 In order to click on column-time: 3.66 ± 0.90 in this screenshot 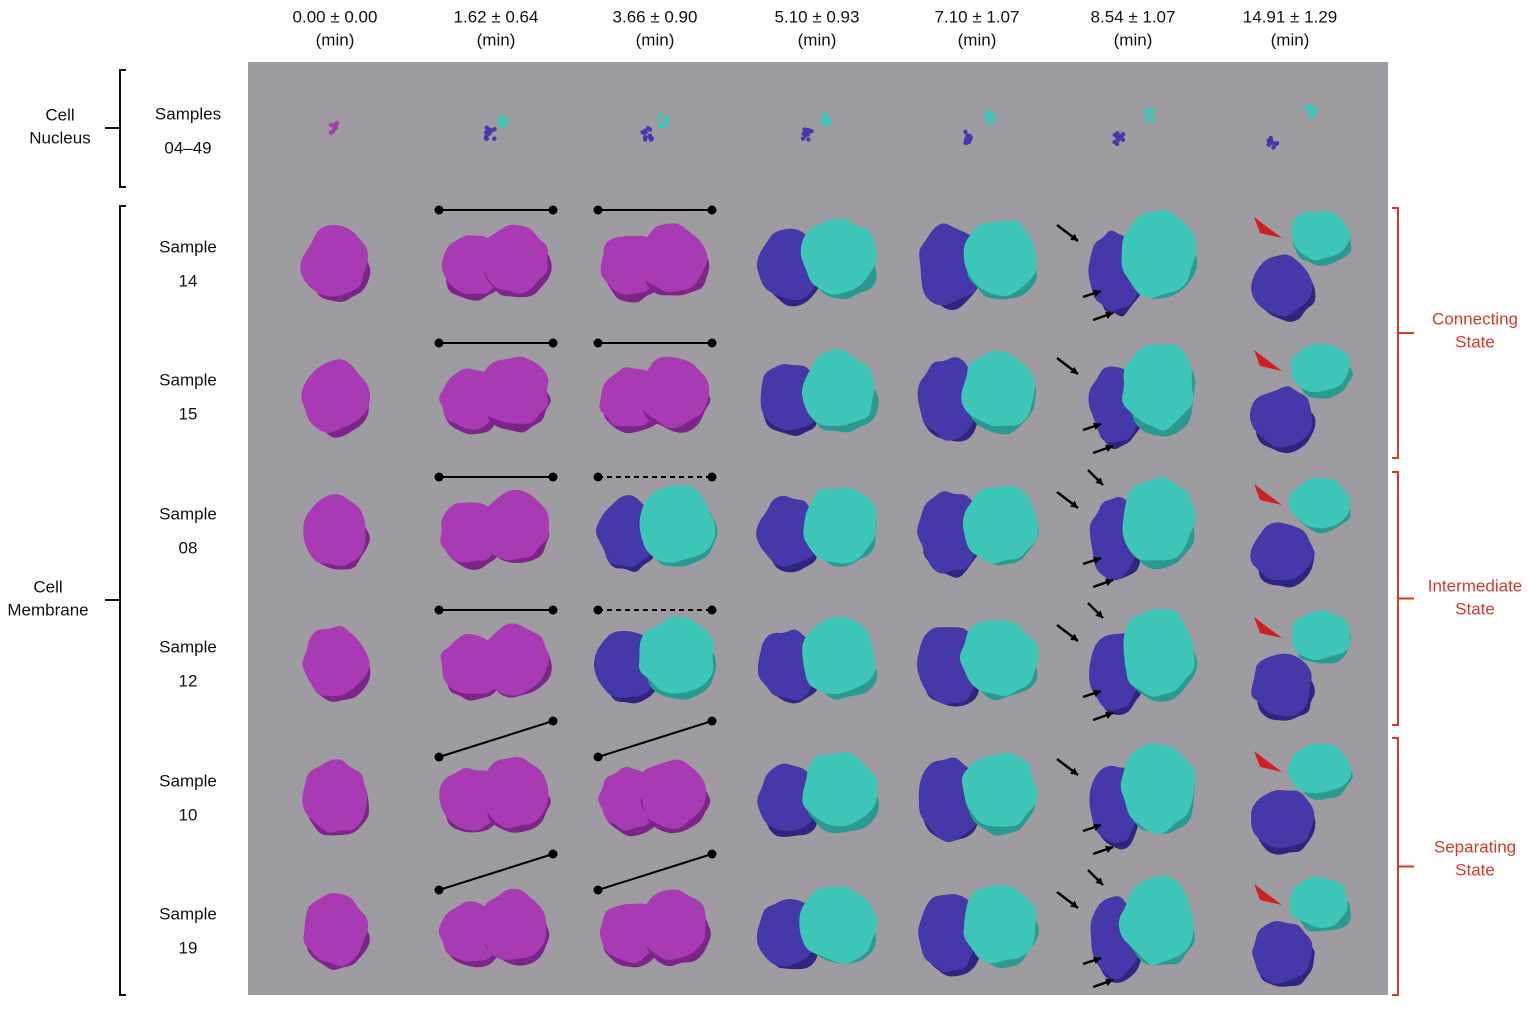, I will do `click(655, 16)`.